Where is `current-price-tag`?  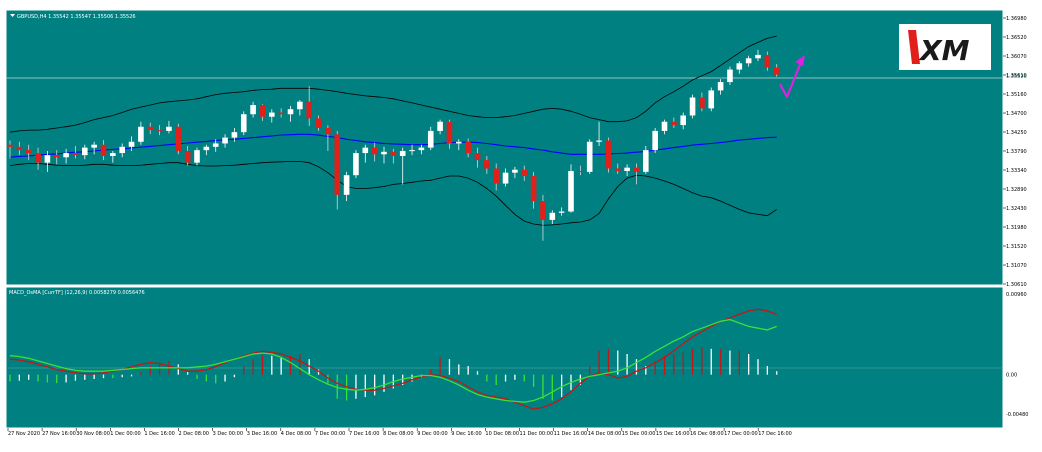 current-price-tag is located at coordinates (1015, 76).